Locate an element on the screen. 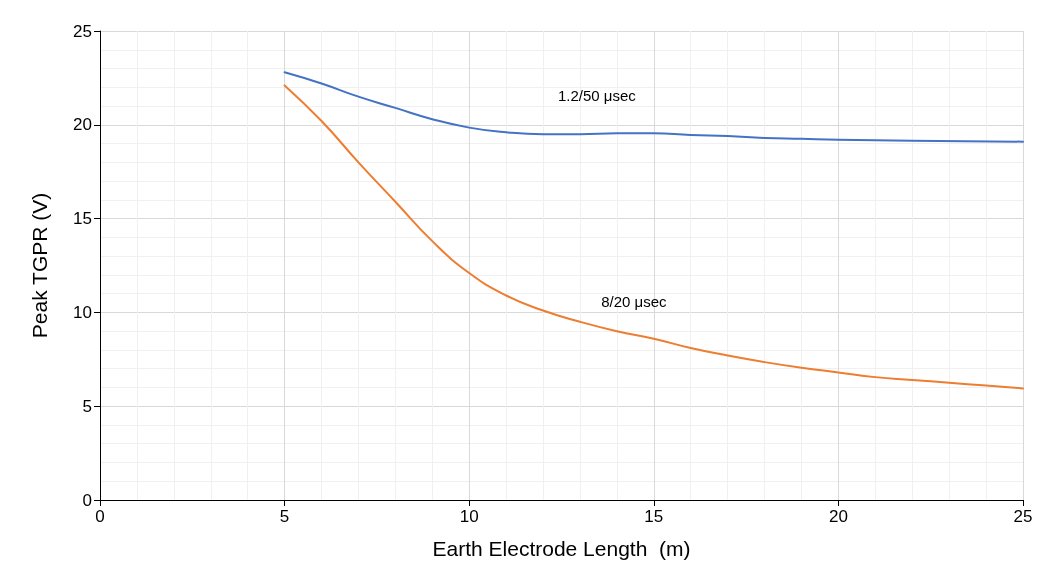  y-tick-label: 25 is located at coordinates (82, 31).